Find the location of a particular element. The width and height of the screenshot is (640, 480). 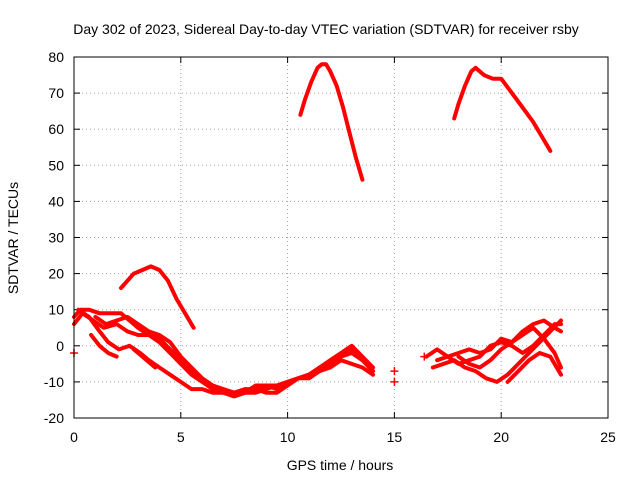

series-arc-low-b is located at coordinates (223, 353).